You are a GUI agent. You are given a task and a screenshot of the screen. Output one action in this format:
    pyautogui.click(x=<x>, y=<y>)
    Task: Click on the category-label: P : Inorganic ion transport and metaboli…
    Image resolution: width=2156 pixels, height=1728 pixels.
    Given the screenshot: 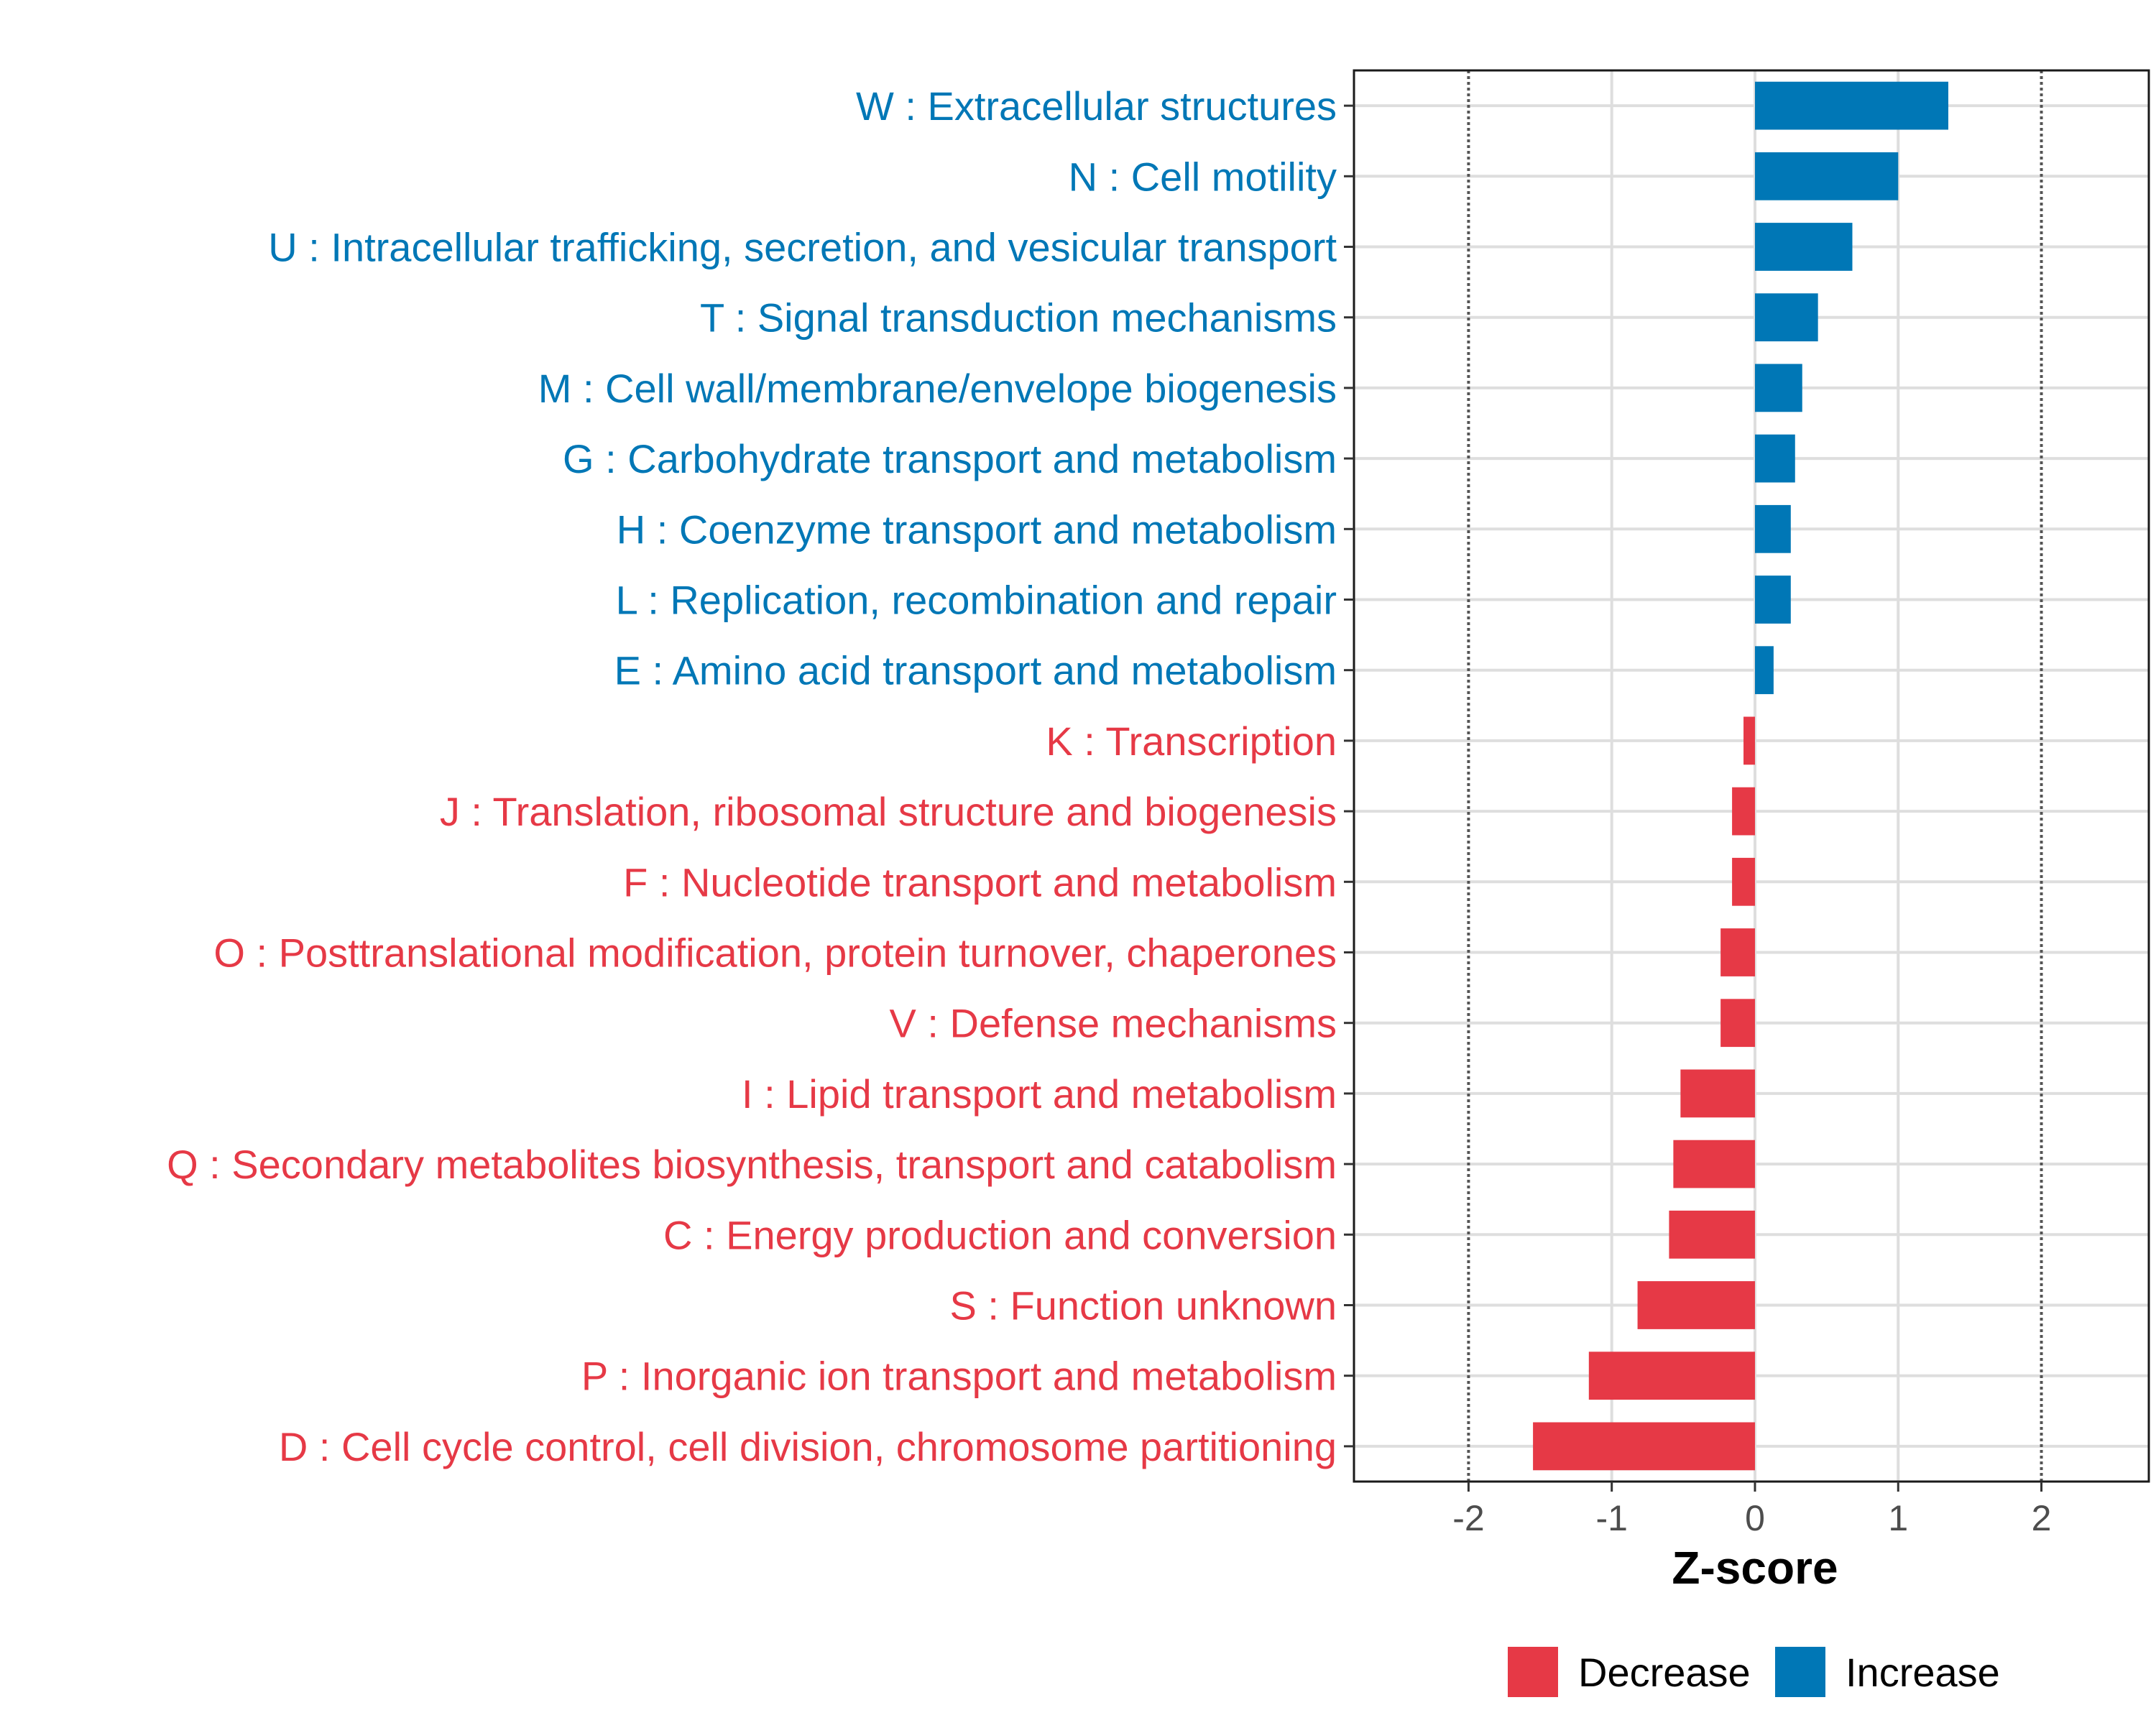 What is the action you would take?
    pyautogui.click(x=959, y=1376)
    